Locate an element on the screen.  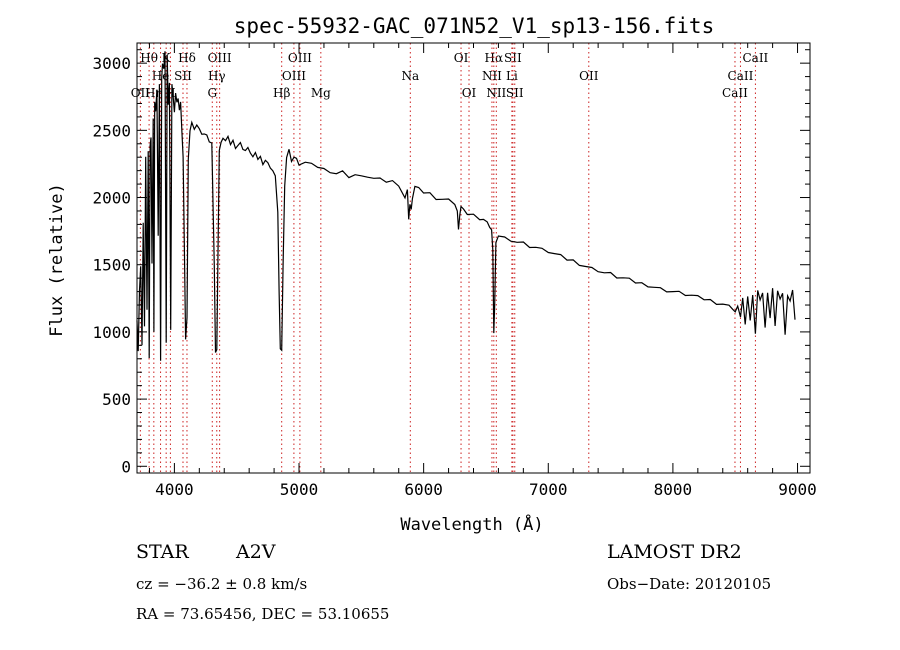
y-tick-label-0: 0 is located at coordinates (126, 466).